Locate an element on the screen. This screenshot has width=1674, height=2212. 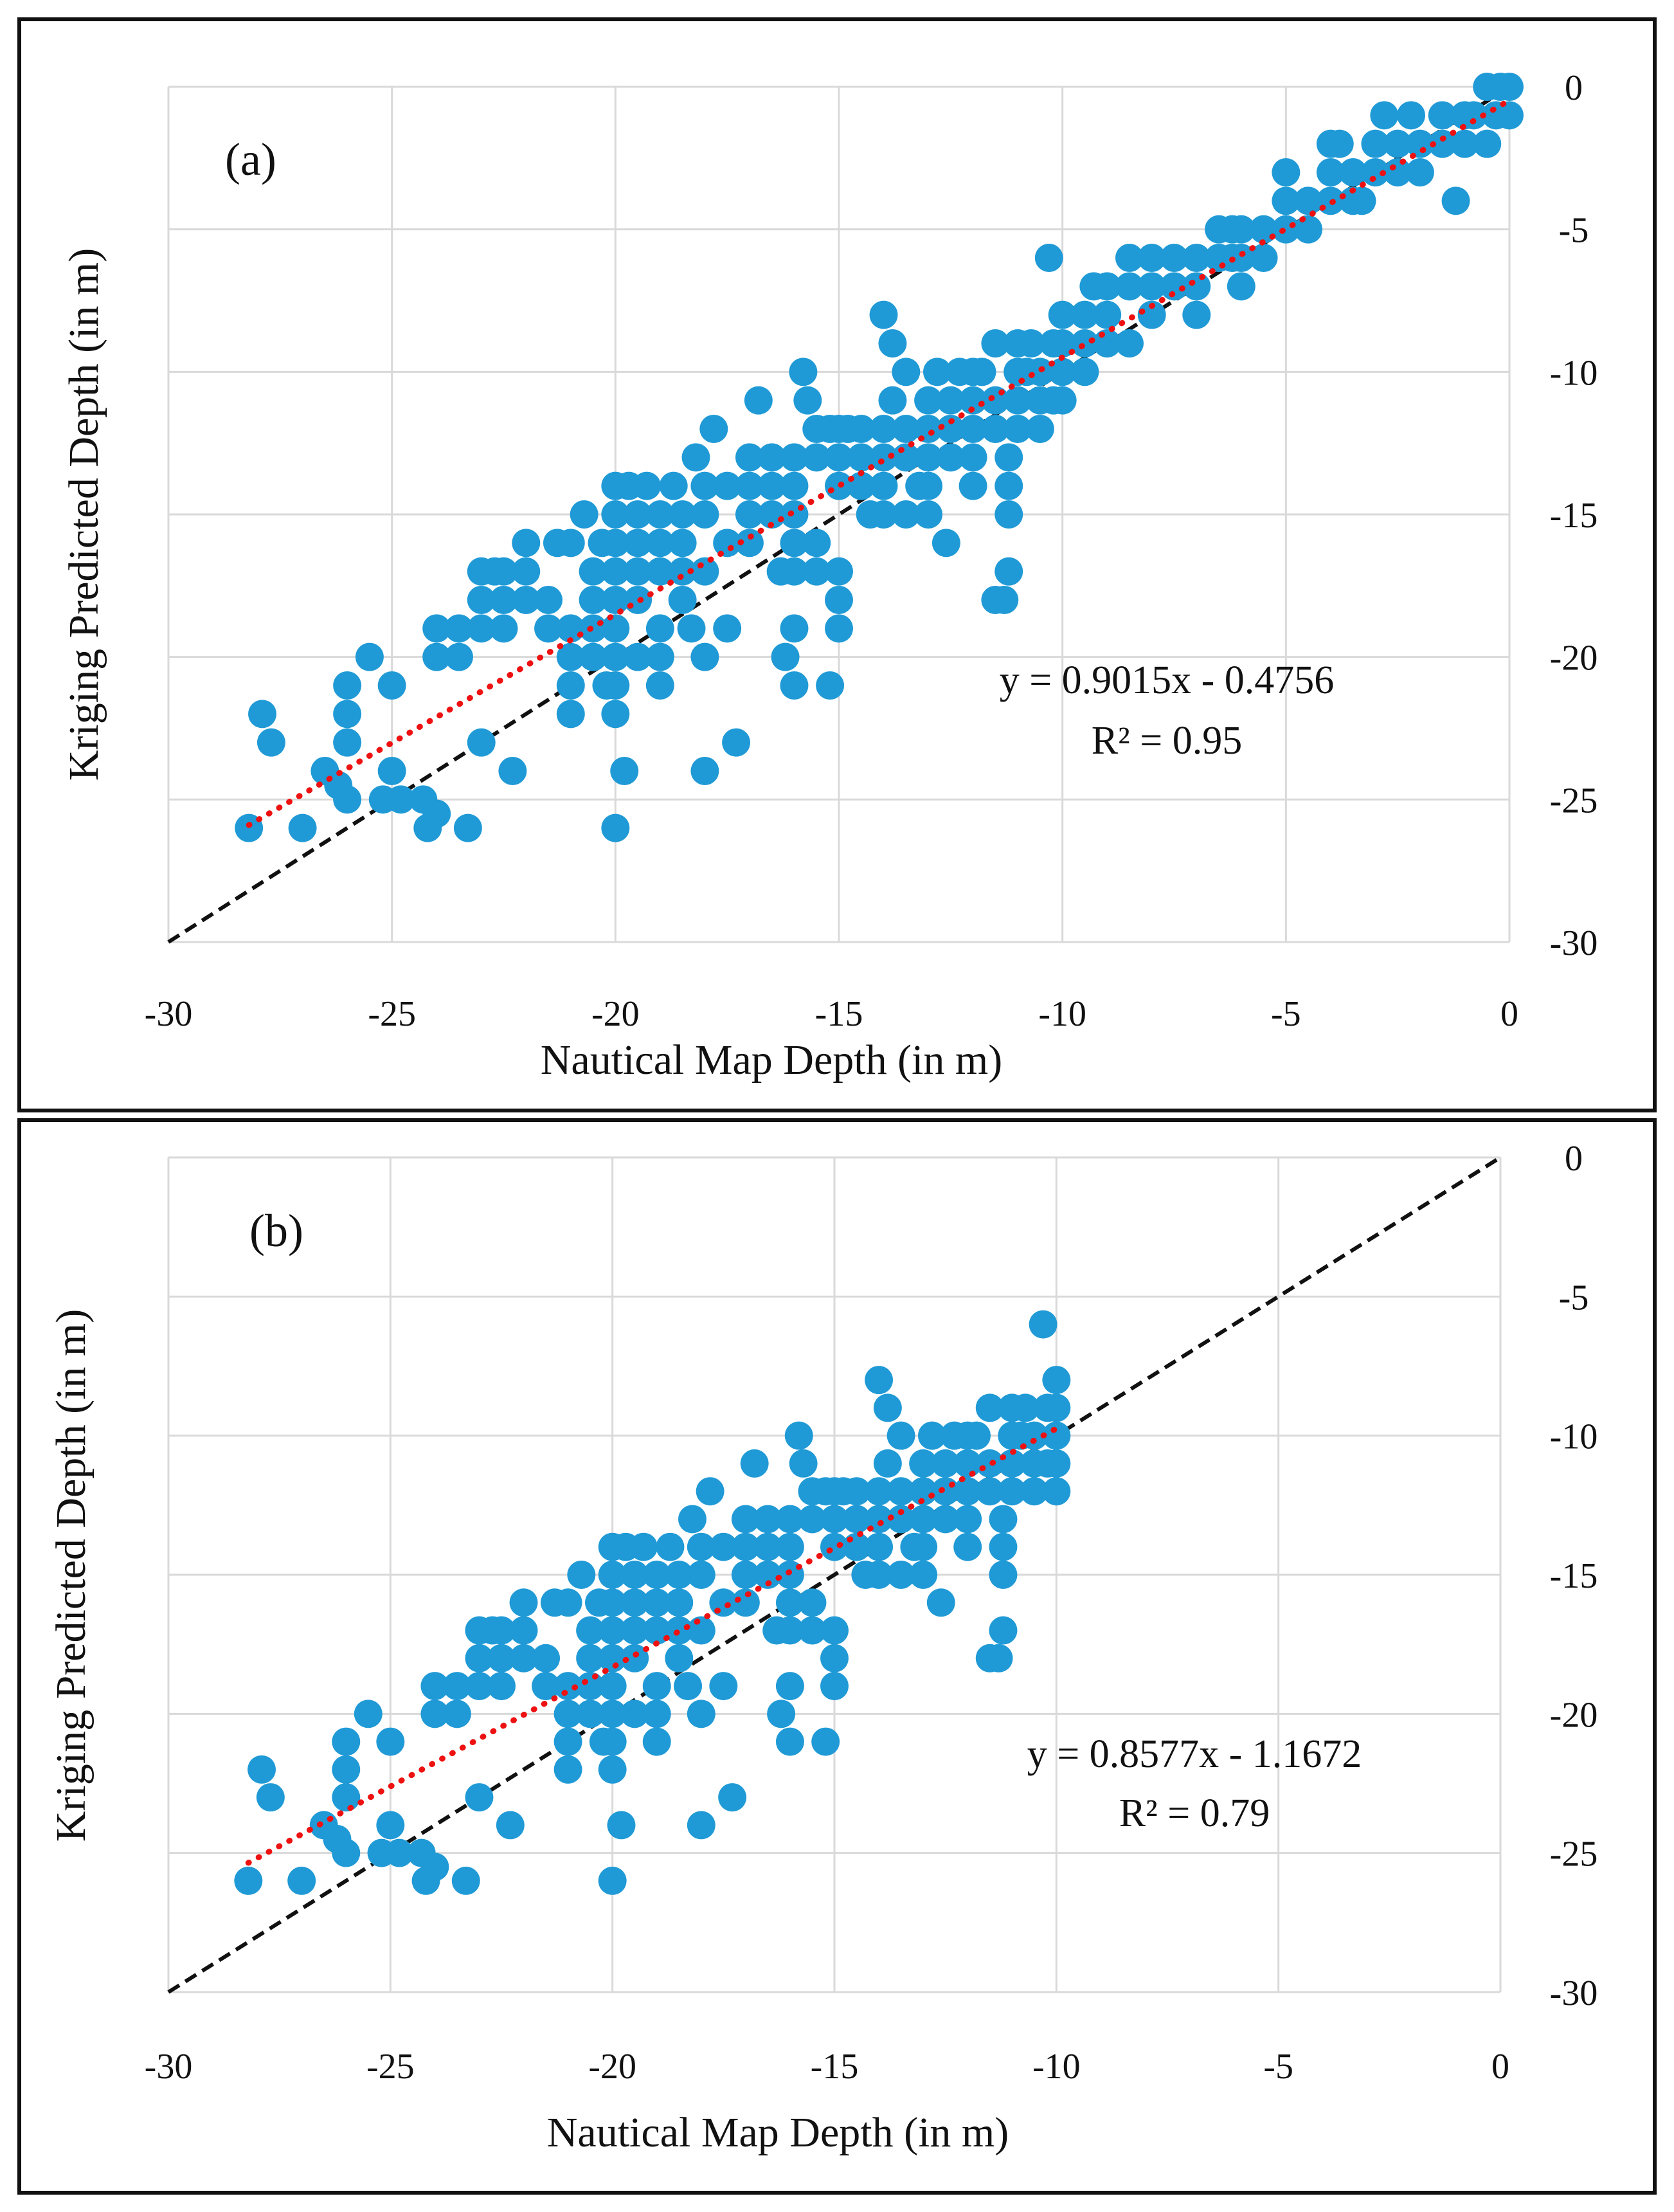
panel-a-equation: y = 0.9015x - 0.4756 is located at coordinates (1167, 680).